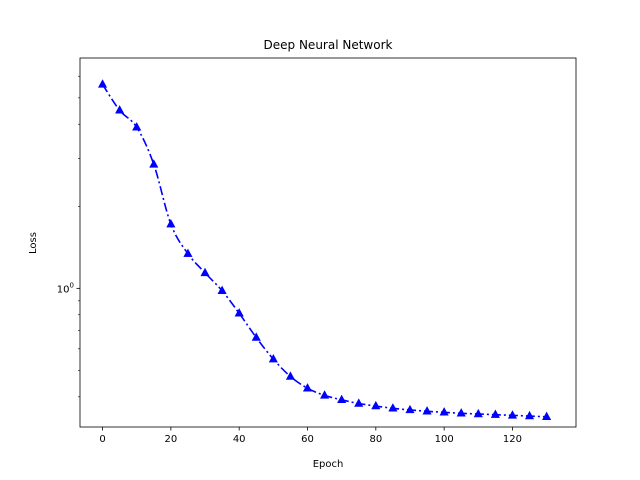 The image size is (640, 480). I want to click on y-tick-label: 100, so click(65, 288).